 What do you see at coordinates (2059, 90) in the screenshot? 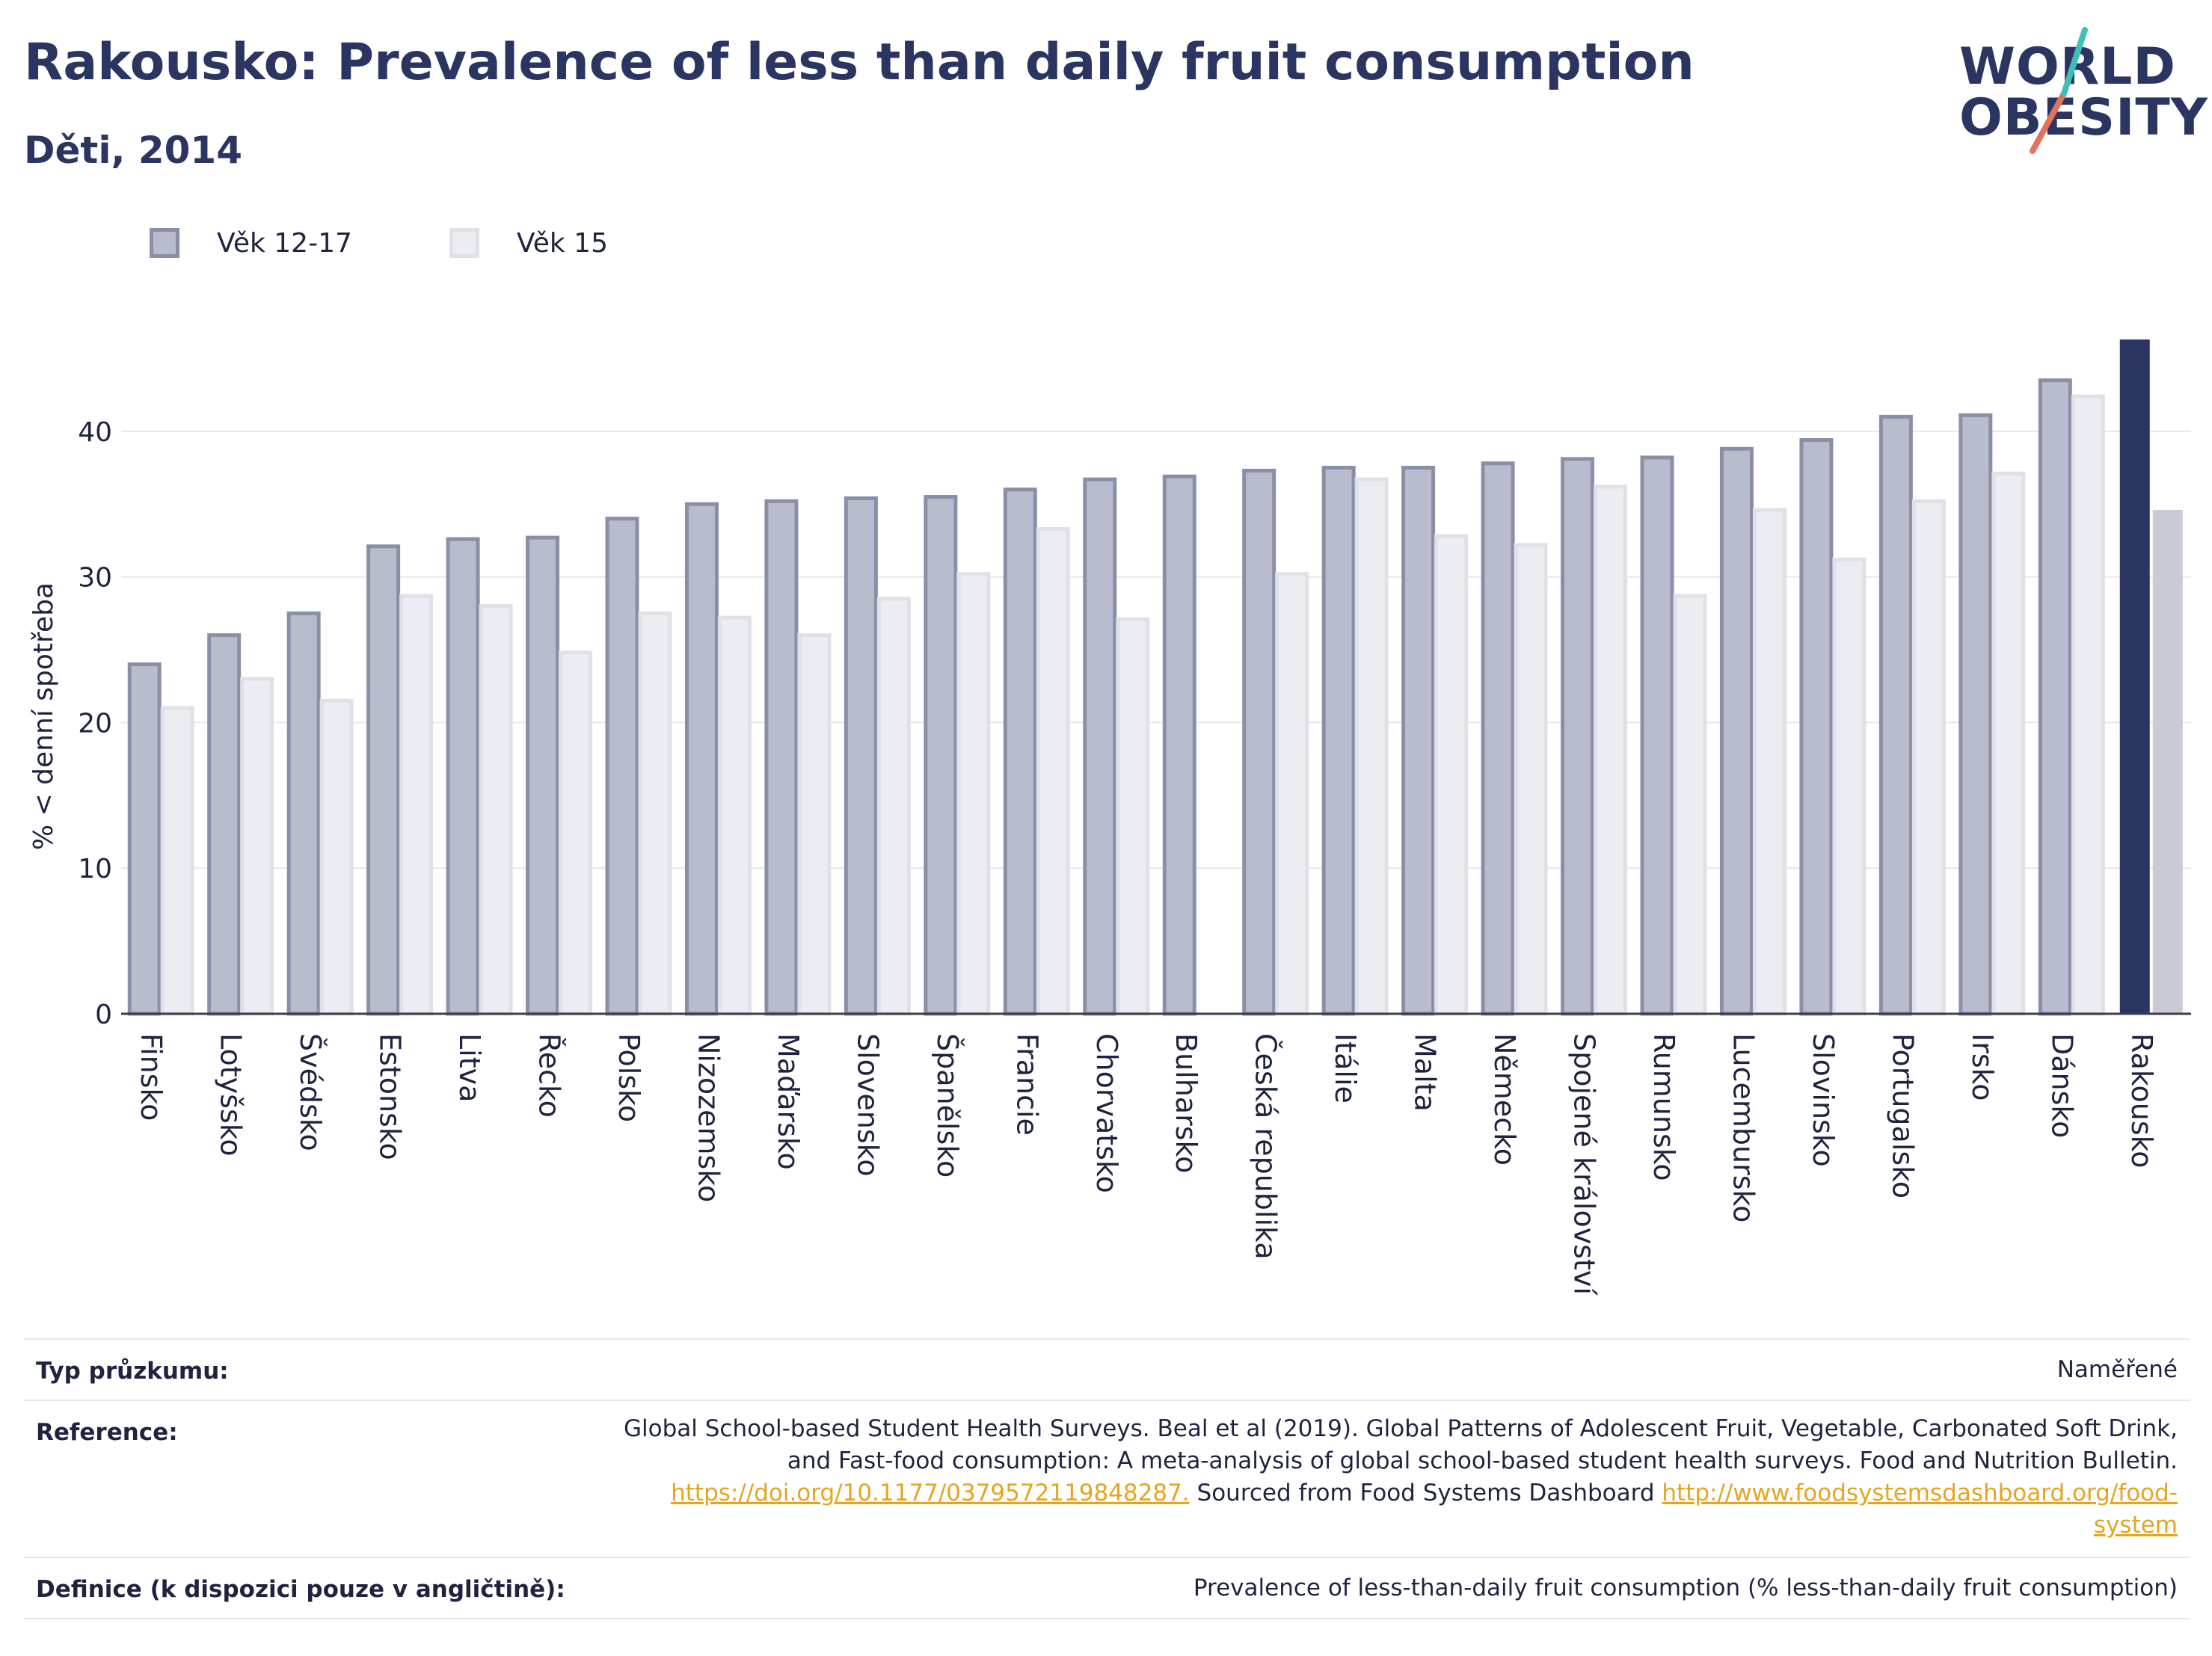
I see `logo-slash-icon` at bounding box center [2059, 90].